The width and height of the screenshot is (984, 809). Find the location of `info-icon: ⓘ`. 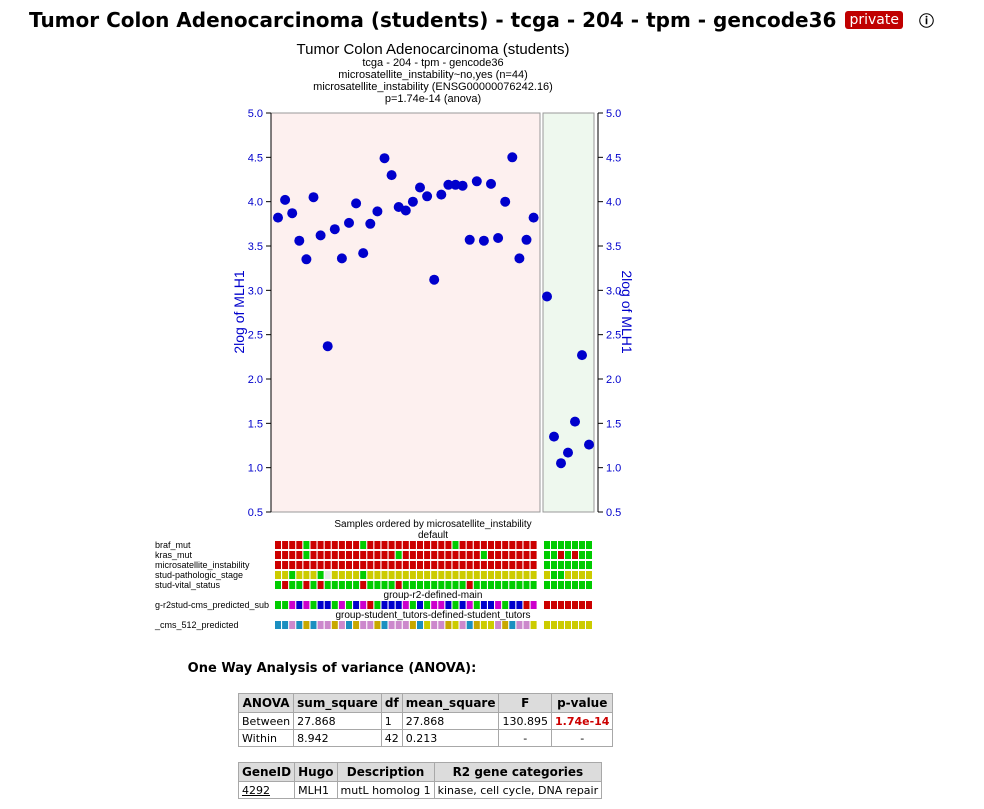

info-icon: ⓘ is located at coordinates (926, 20).